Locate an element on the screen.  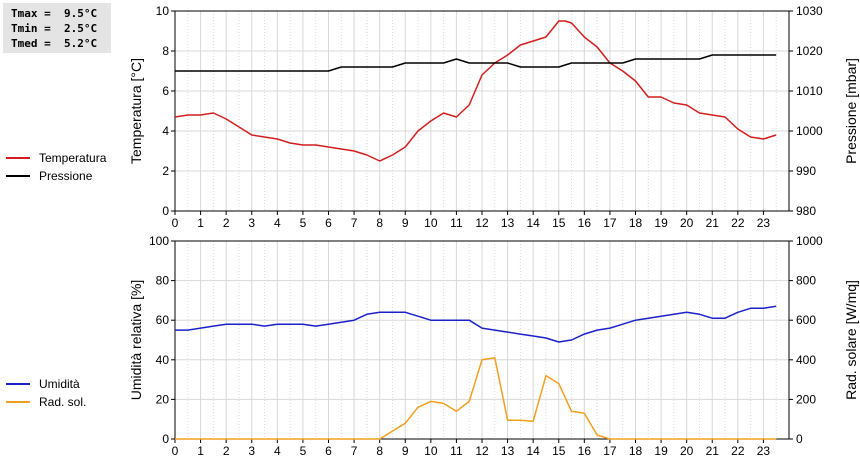
y-tick-label-left: 10 is located at coordinates (163, 11).